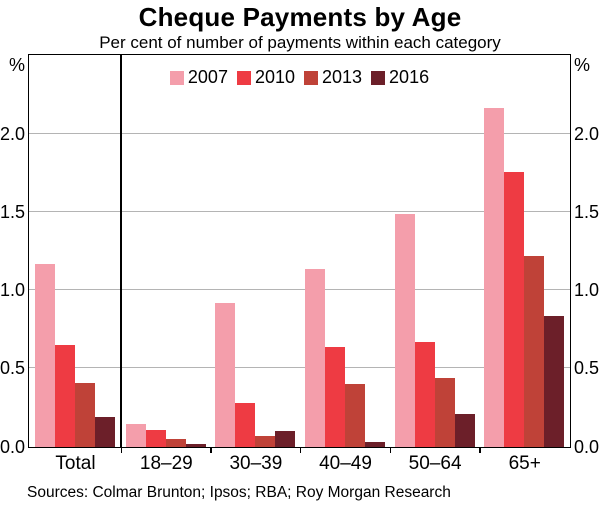  What do you see at coordinates (13, 133) in the screenshot?
I see `y-tick-label-left: 2.0` at bounding box center [13, 133].